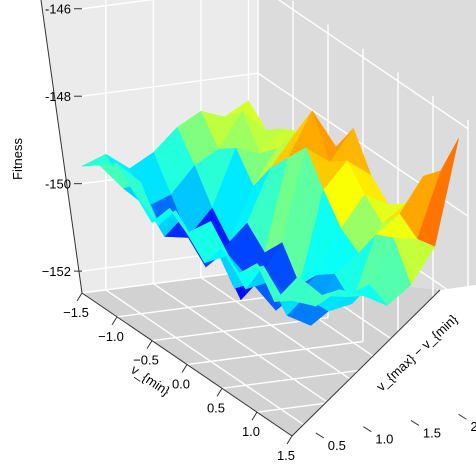  What do you see at coordinates (216, 407) in the screenshot?
I see `x-tick-label: 0.5` at bounding box center [216, 407].